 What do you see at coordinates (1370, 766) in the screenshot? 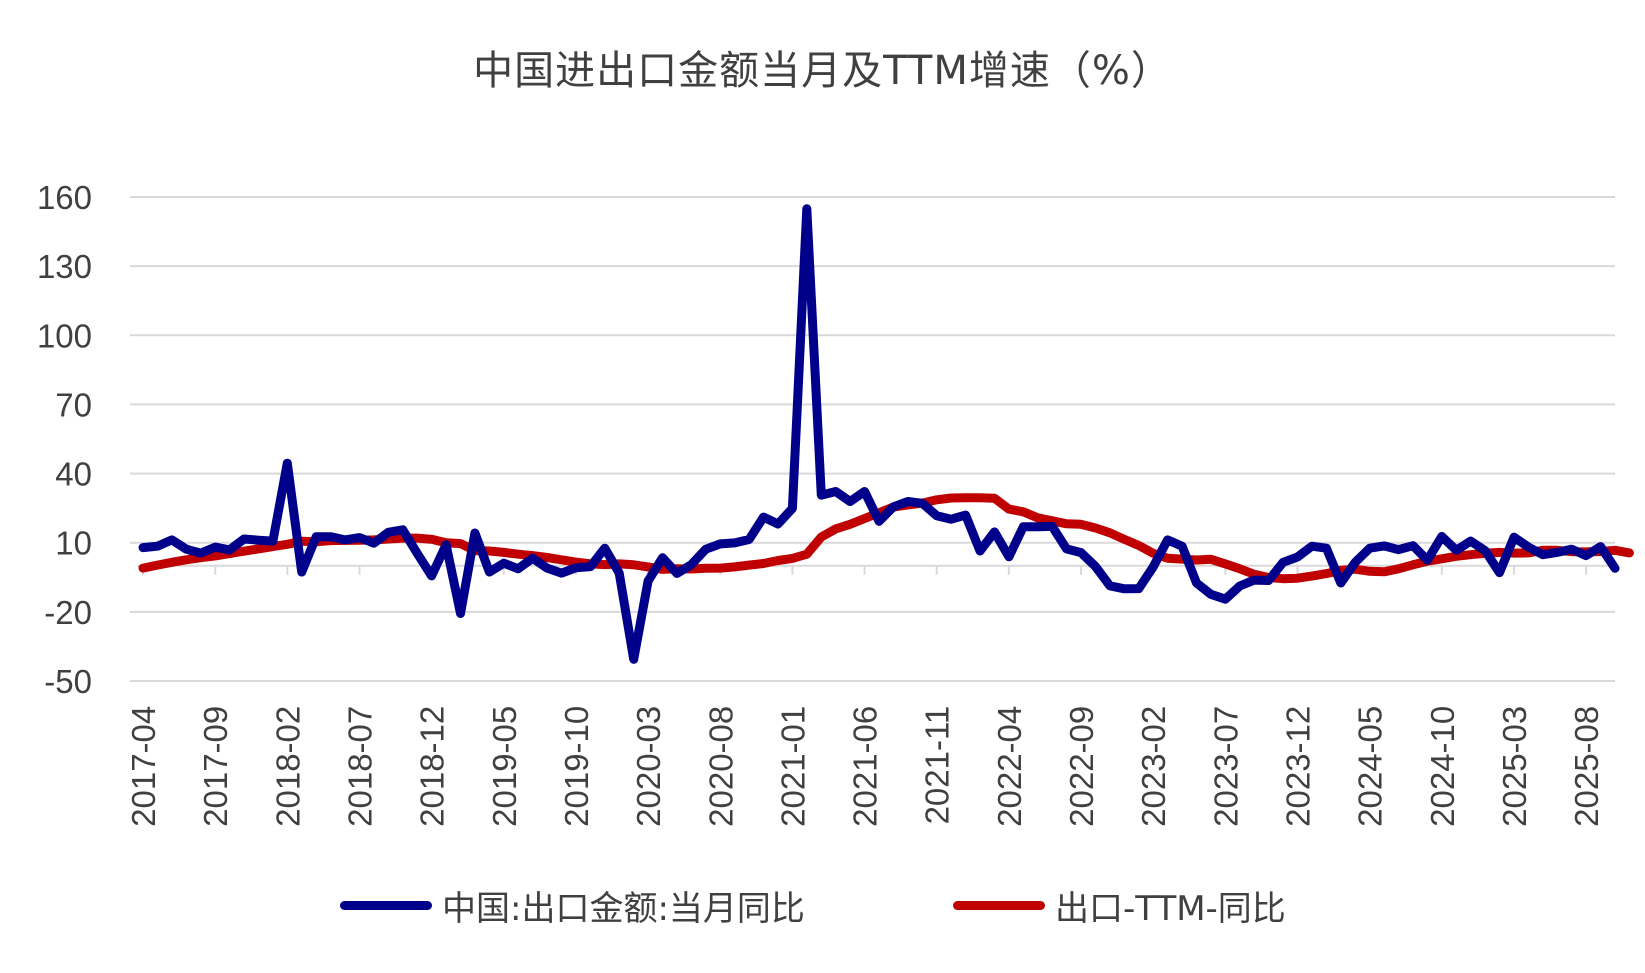
I see `x-tick-label: 2024-05` at bounding box center [1370, 766].